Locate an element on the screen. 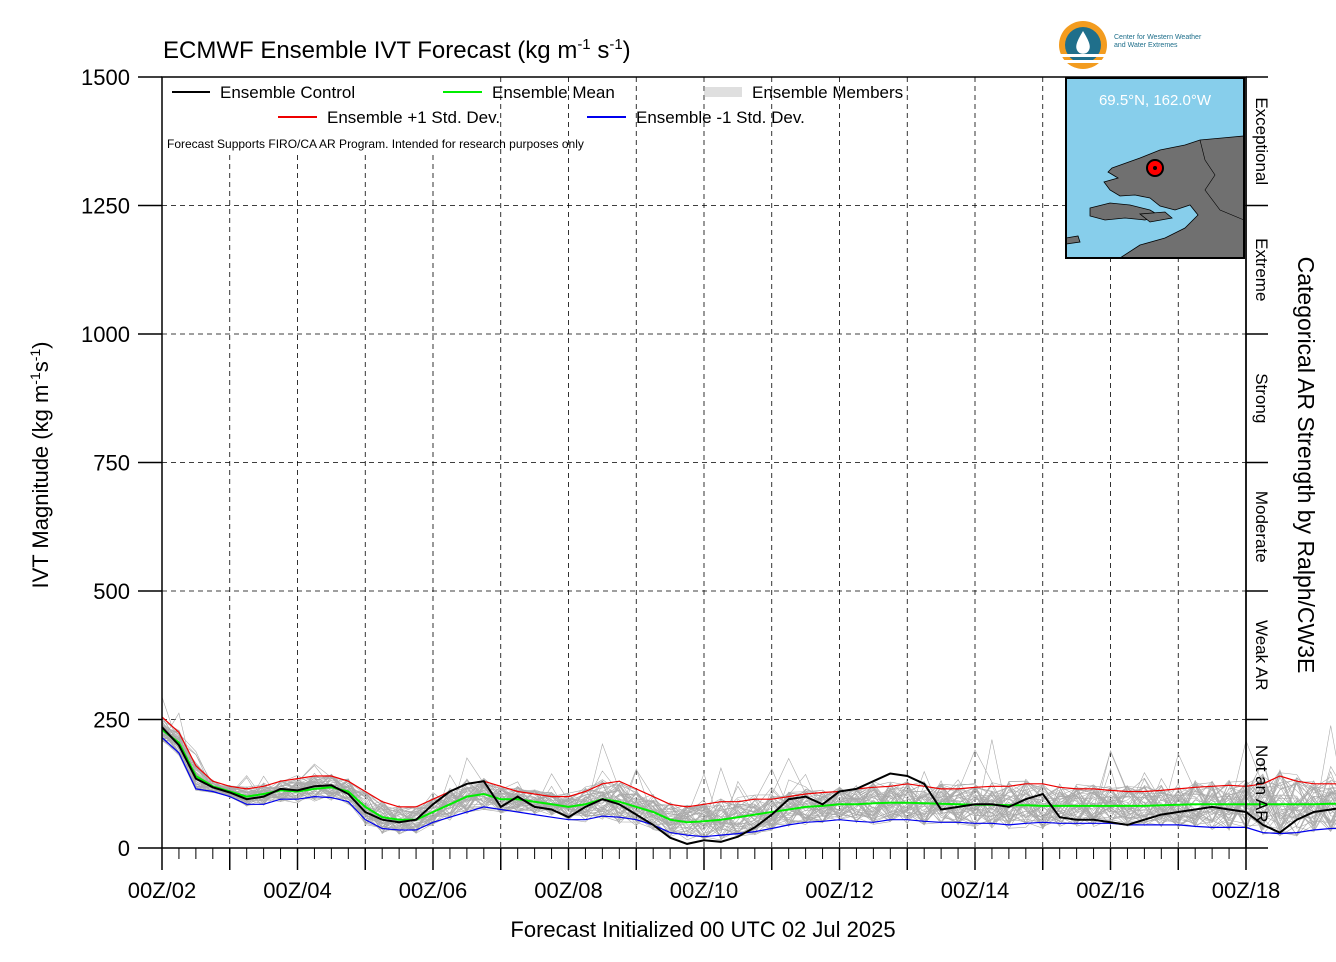  location-marker-dot is located at coordinates (1155, 168).